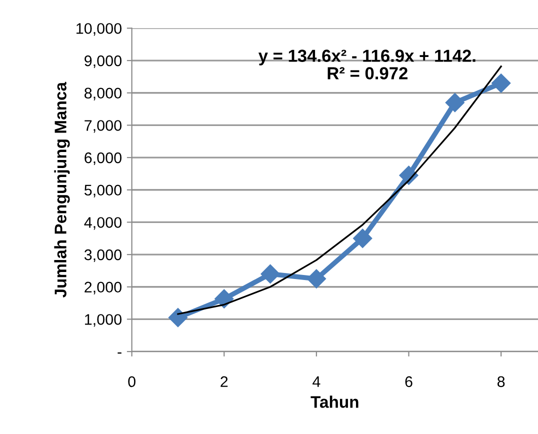 The height and width of the screenshot is (434, 538). Describe the element at coordinates (367, 65) in the screenshot. I see `annotation: y = 134.6x² - 116.9x + 1142. R² = 0.972` at that location.